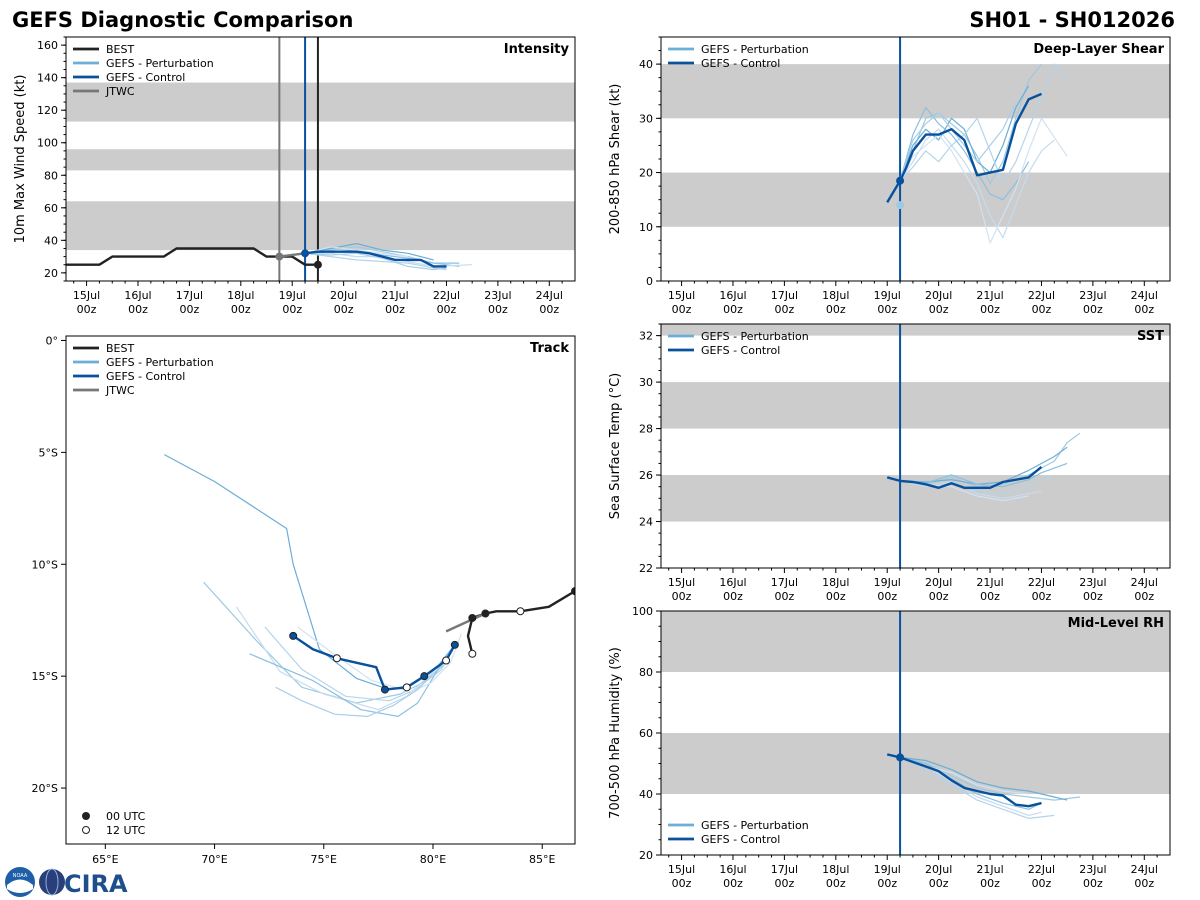 This screenshot has height=900, width=1200. What do you see at coordinates (755, 49) in the screenshot?
I see `legend-label-gefs-perturbation: GEFS - Perturbation` at bounding box center [755, 49].